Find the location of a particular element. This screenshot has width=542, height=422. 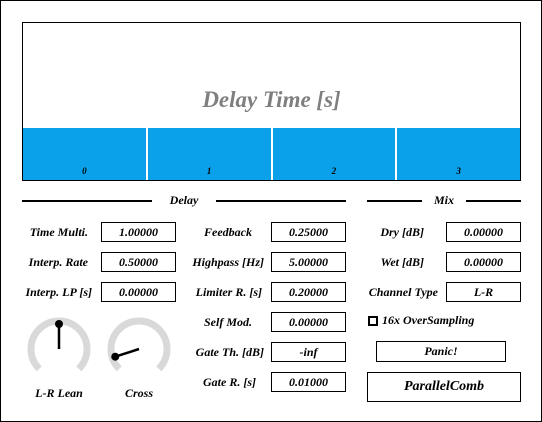

cross-knob is located at coordinates (139, 349).